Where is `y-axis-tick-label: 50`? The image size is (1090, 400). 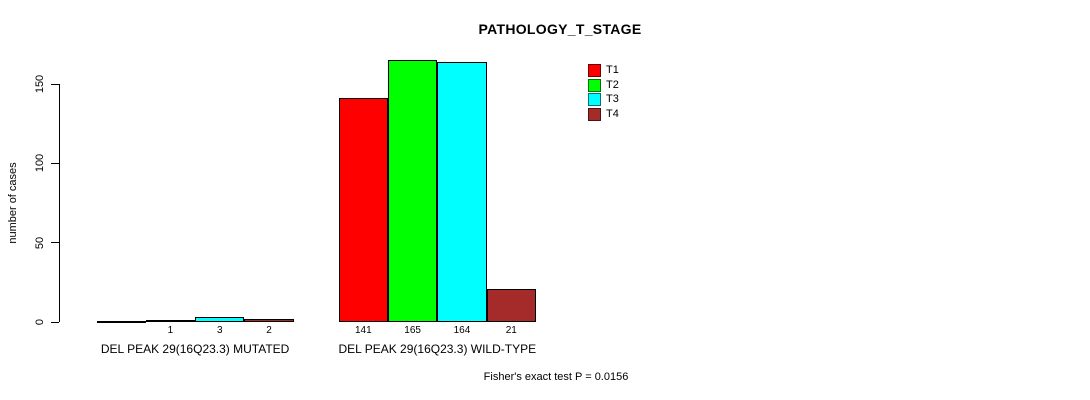 y-axis-tick-label: 50 is located at coordinates (40, 242).